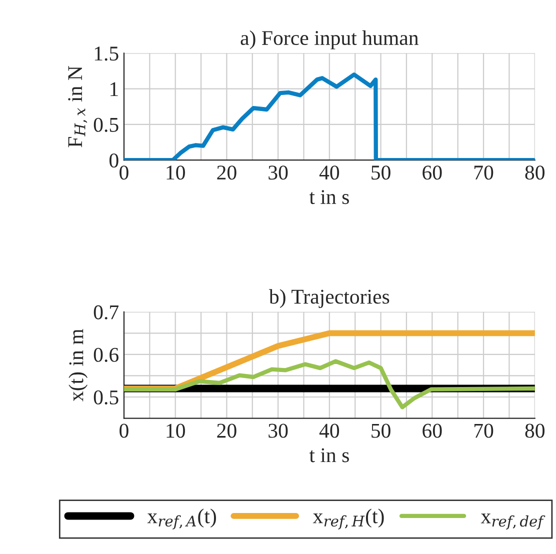 The image size is (556, 554). Describe the element at coordinates (114, 160) in the screenshot. I see `y-tick-label: 0` at that location.